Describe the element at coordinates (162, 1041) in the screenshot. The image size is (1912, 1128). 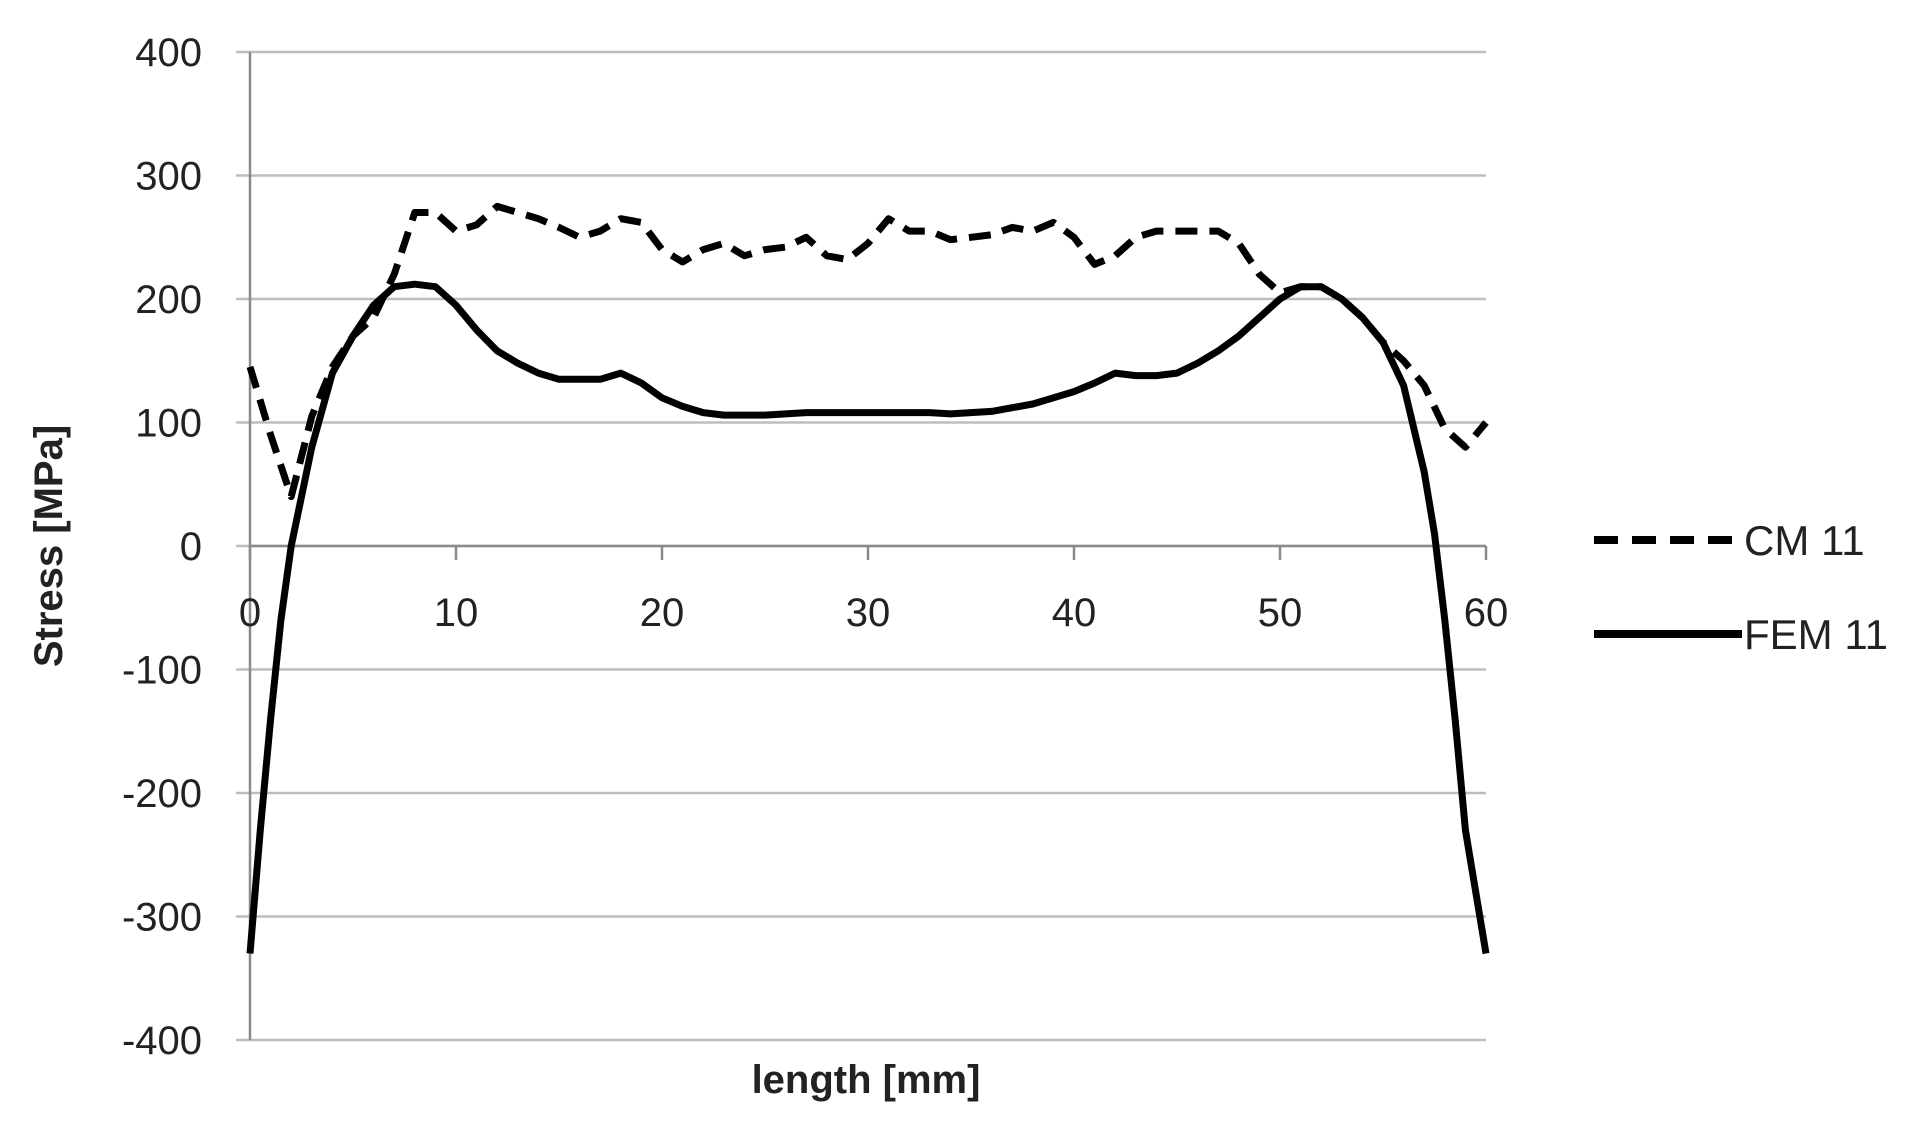
I see `y-tick-label: -400` at that location.